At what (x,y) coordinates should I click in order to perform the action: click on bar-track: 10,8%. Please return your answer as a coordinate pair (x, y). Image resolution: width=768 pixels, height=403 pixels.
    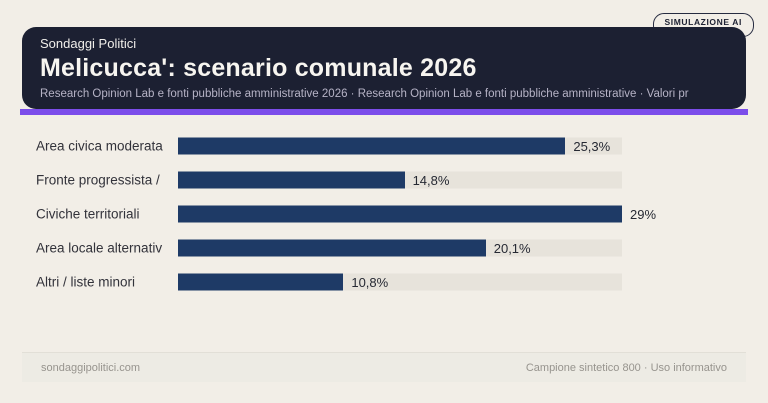
    Looking at the image, I should click on (400, 282).